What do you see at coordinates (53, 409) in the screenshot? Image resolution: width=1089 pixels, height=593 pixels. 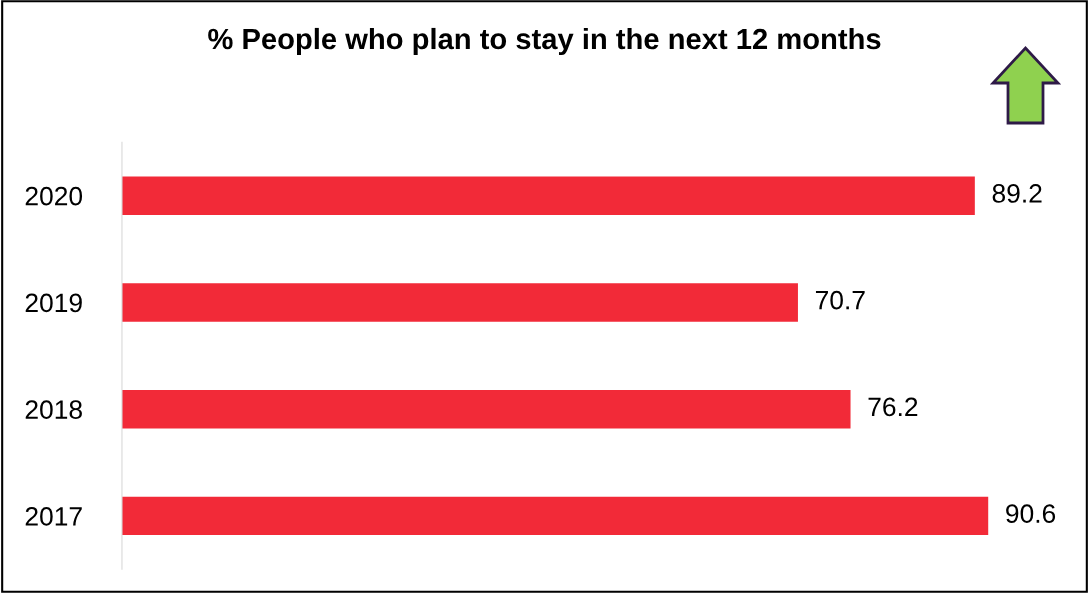 I see `y-tick-label: 2018` at bounding box center [53, 409].